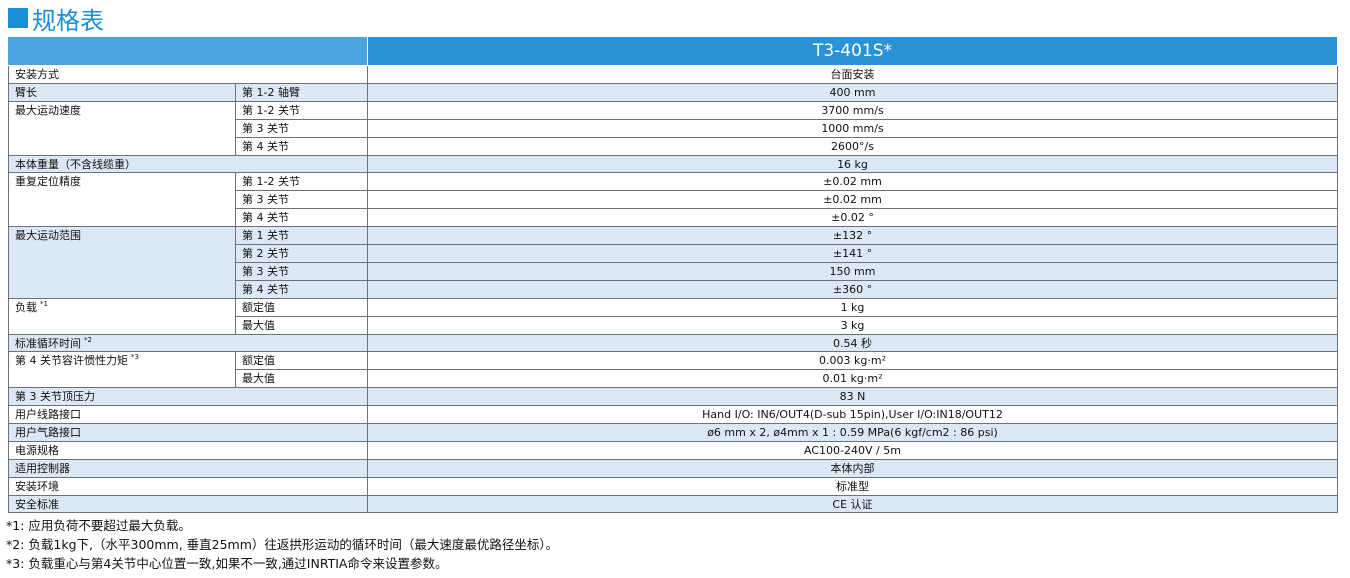 Image resolution: width=1350 pixels, height=578 pixels. Describe the element at coordinates (188, 504) in the screenshot. I see `row-label: 安全标准` at that location.